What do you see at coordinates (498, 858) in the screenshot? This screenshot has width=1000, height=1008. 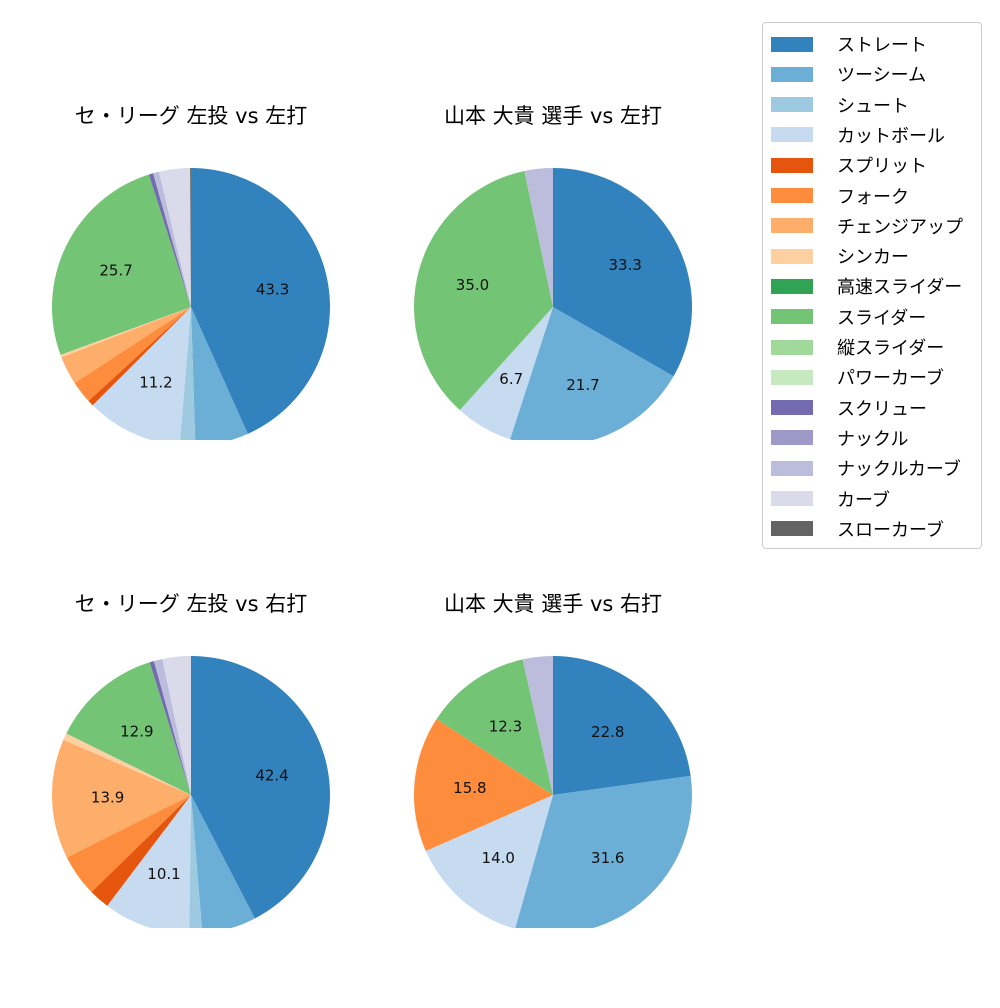 I see `slice-value-label: 14.0` at bounding box center [498, 858].